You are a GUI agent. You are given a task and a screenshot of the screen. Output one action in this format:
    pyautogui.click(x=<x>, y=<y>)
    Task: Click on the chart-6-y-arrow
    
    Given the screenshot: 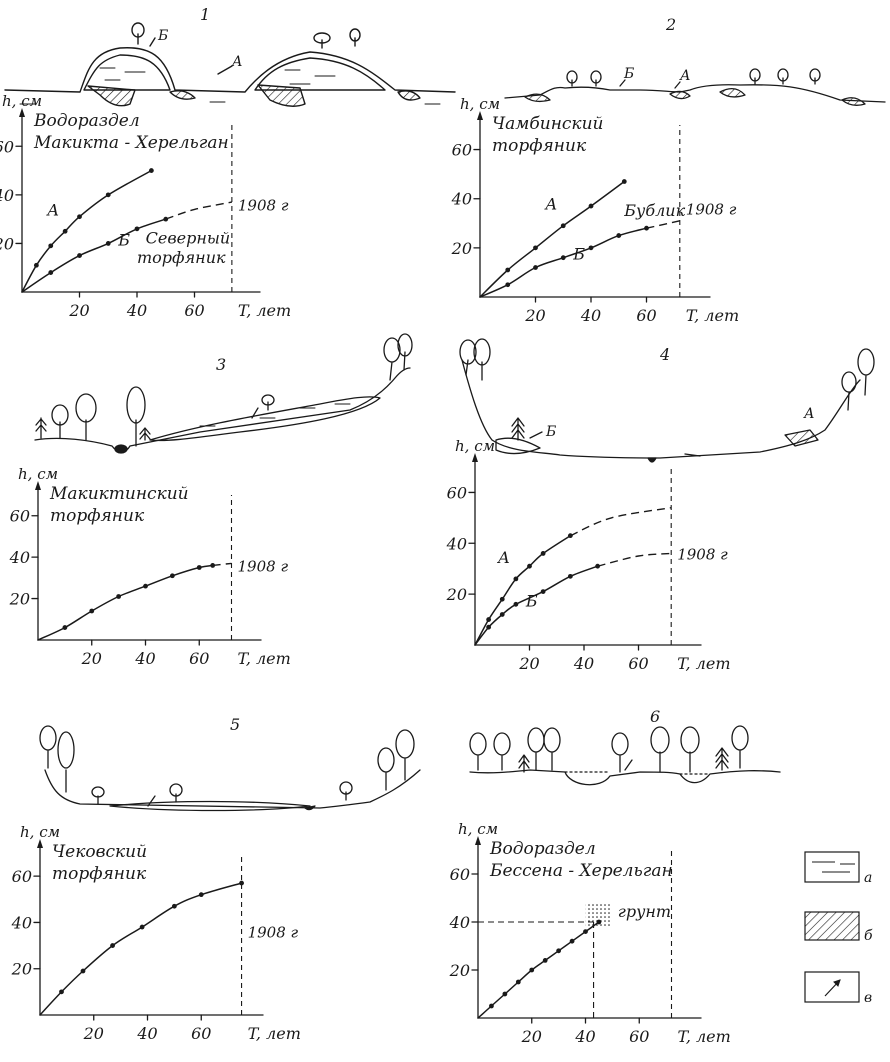 What is the action you would take?
    pyautogui.click(x=478, y=840)
    